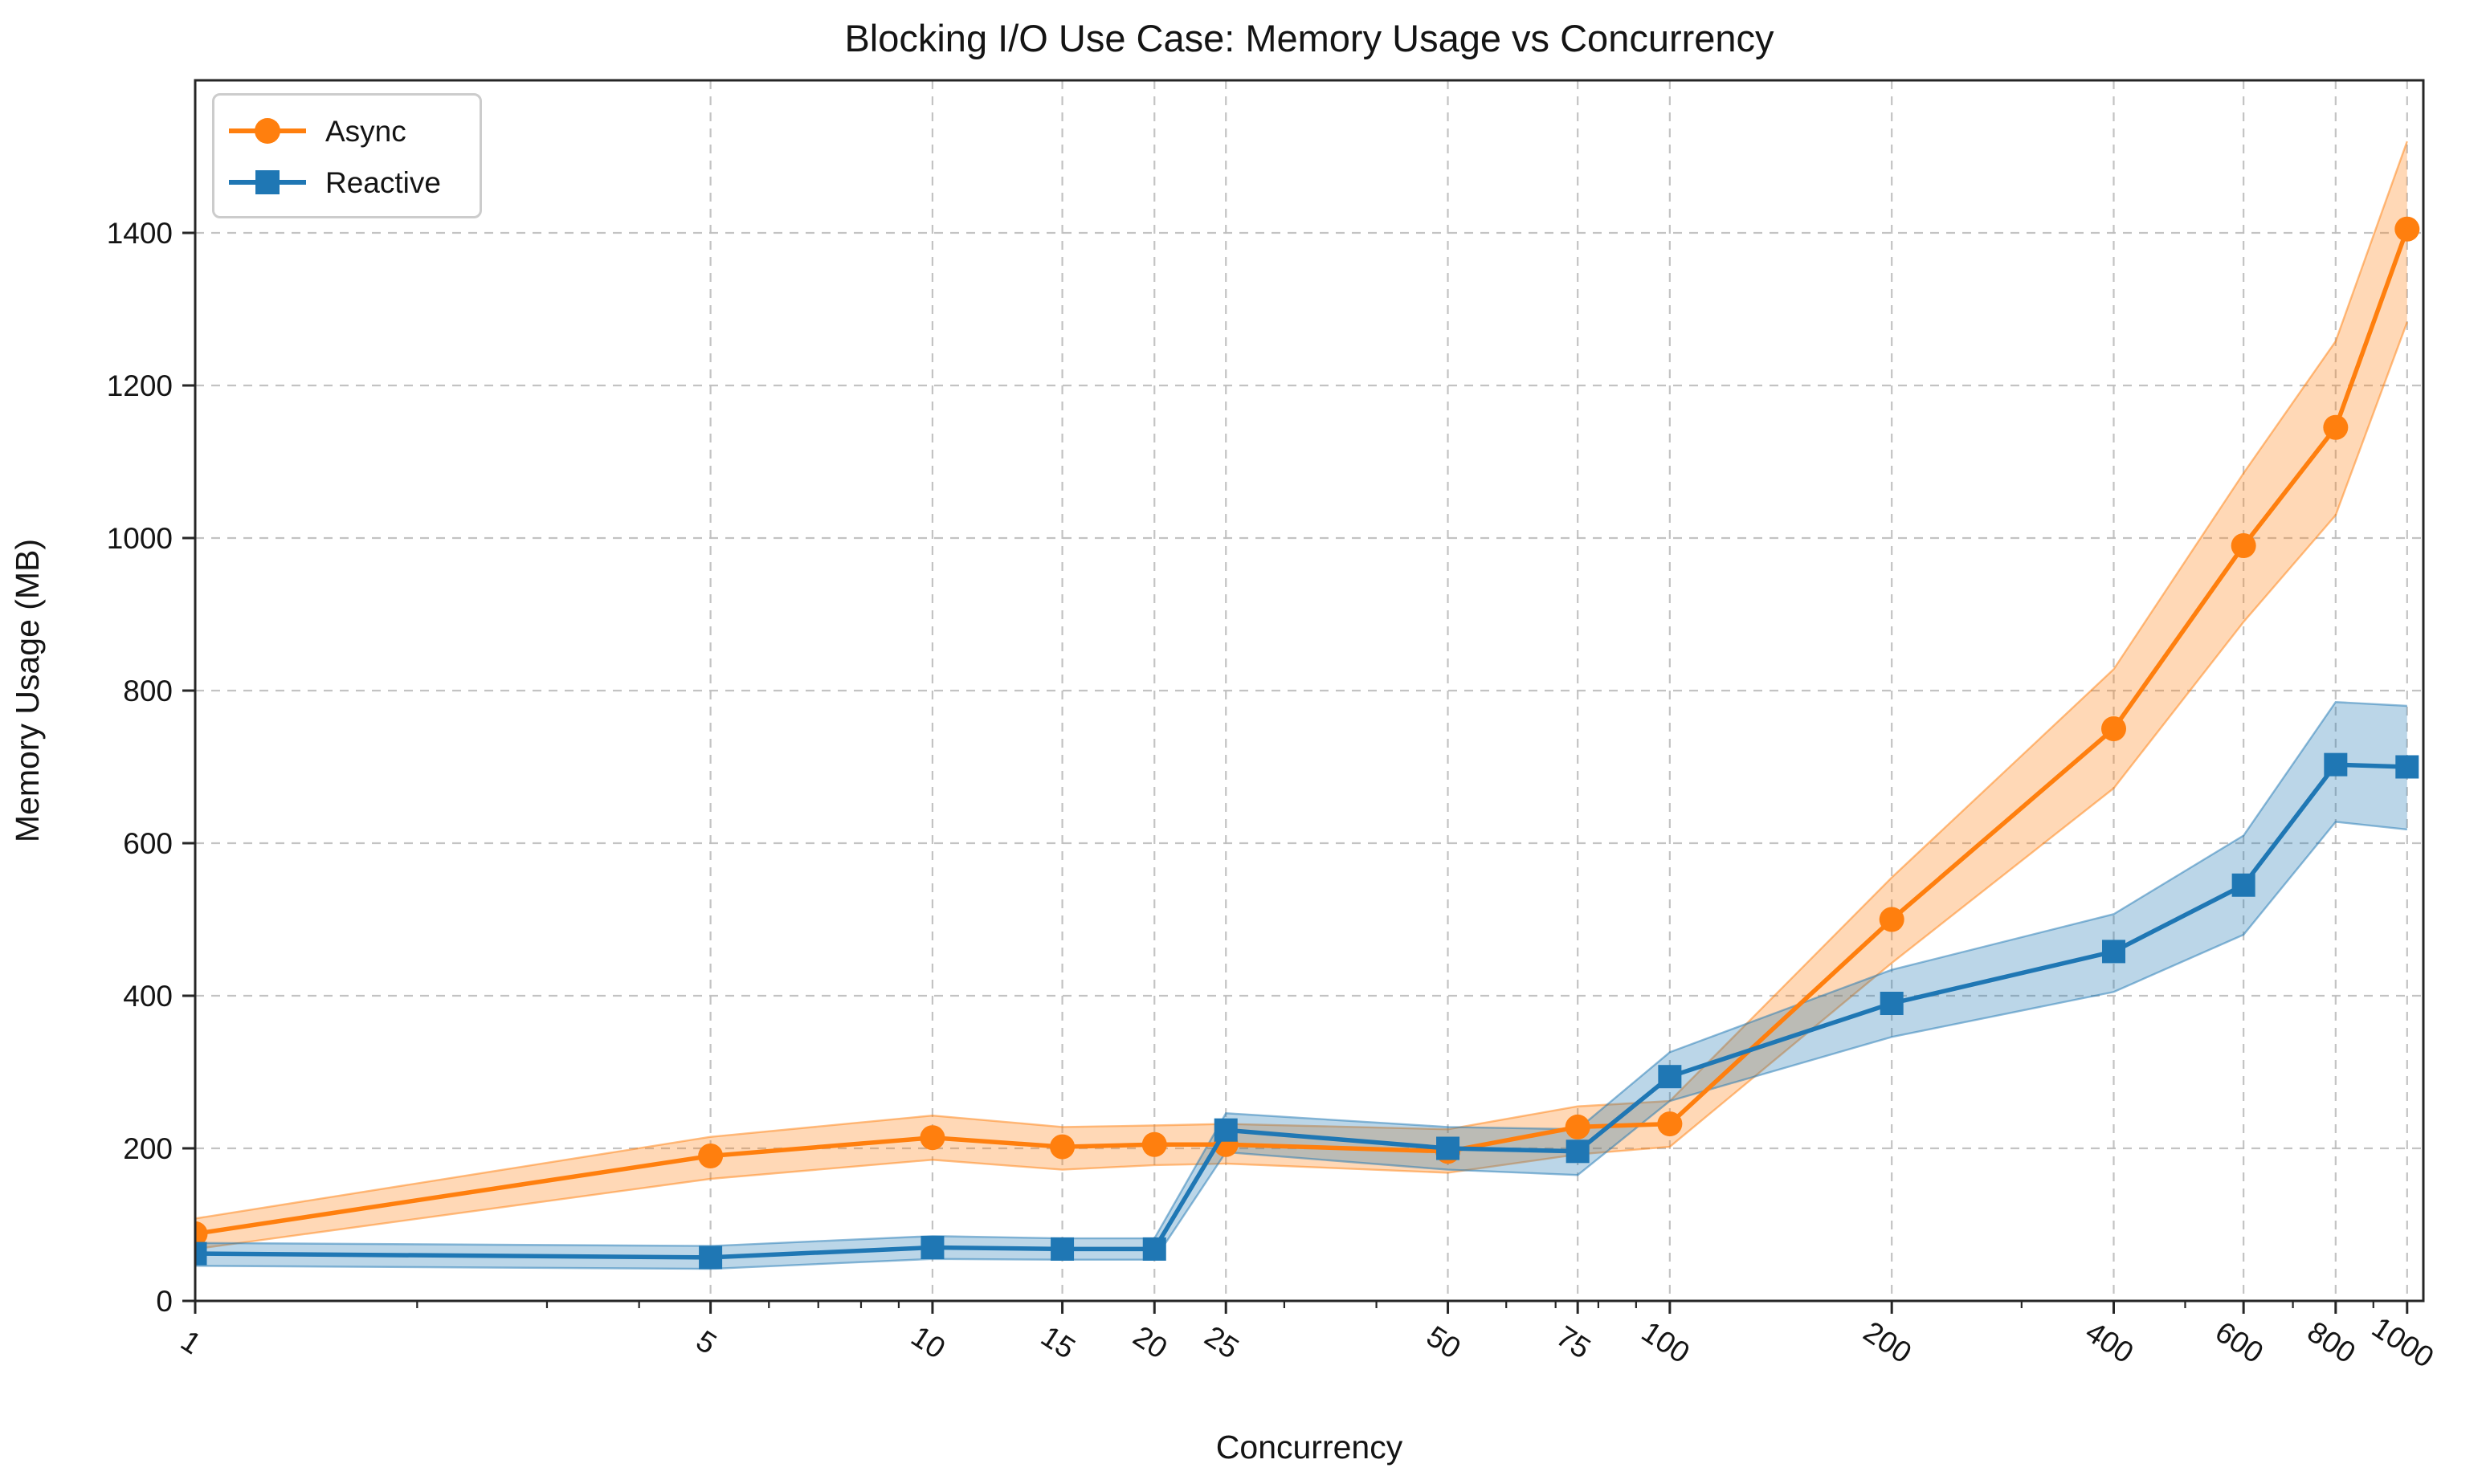  I want to click on y-tick-label-0: 0, so click(164, 1301).